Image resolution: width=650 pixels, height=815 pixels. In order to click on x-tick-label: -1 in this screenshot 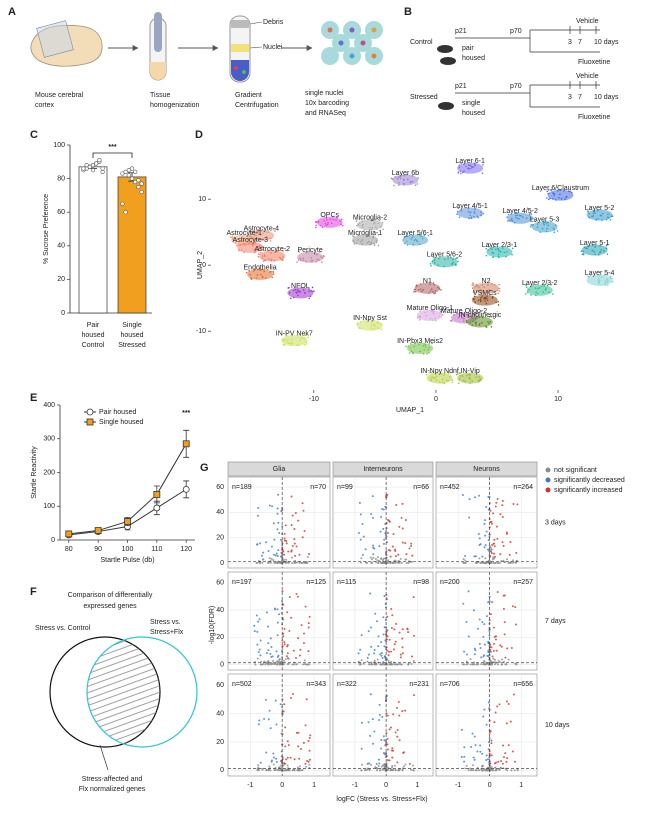, I will do `click(250, 785)`.